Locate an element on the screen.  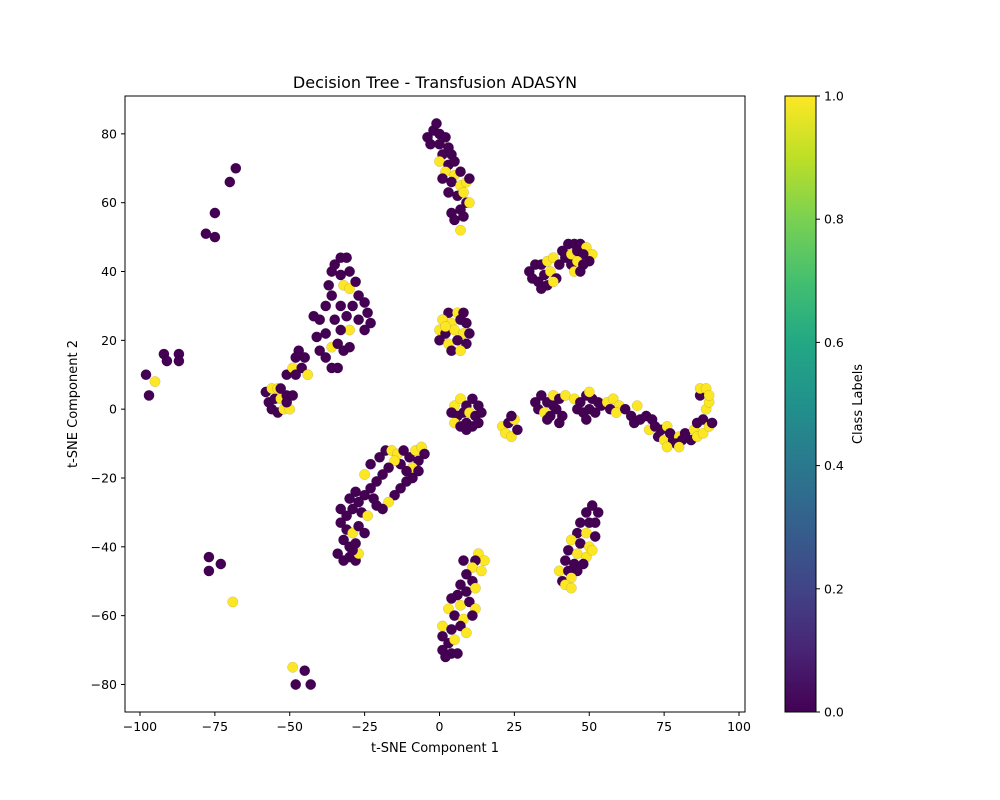
x-tick-label: 100 is located at coordinates (739, 726).